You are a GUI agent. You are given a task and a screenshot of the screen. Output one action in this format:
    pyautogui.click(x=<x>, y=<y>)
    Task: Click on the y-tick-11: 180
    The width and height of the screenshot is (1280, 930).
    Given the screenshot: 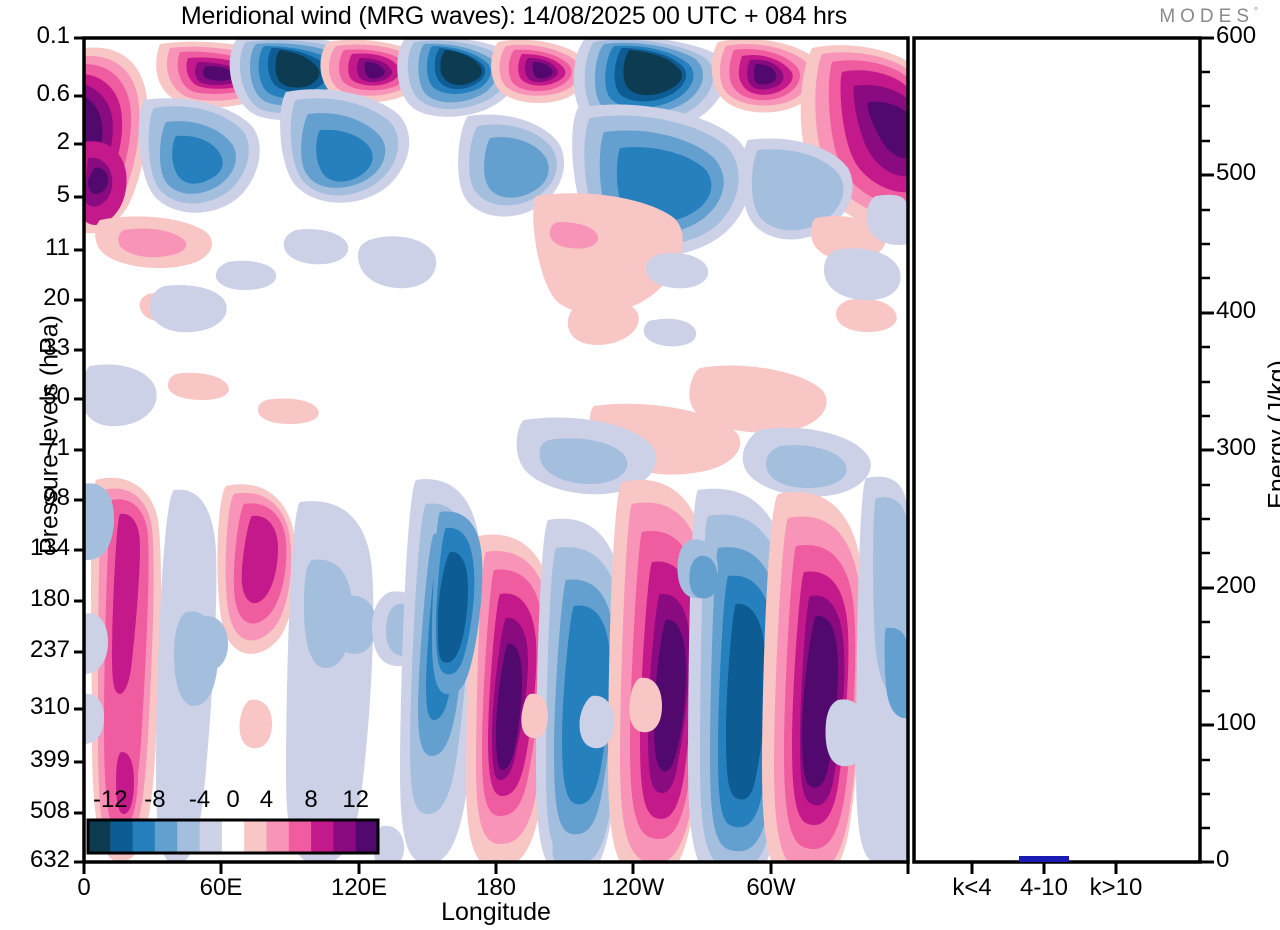 What is the action you would take?
    pyautogui.click(x=49, y=598)
    